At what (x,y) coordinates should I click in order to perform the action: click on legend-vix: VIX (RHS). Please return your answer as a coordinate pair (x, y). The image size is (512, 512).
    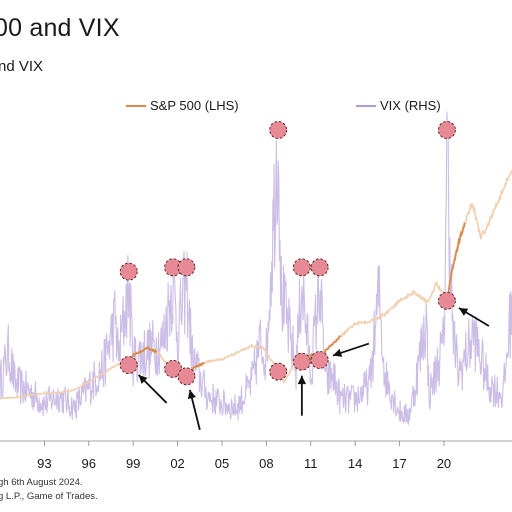
    Looking at the image, I should click on (398, 105).